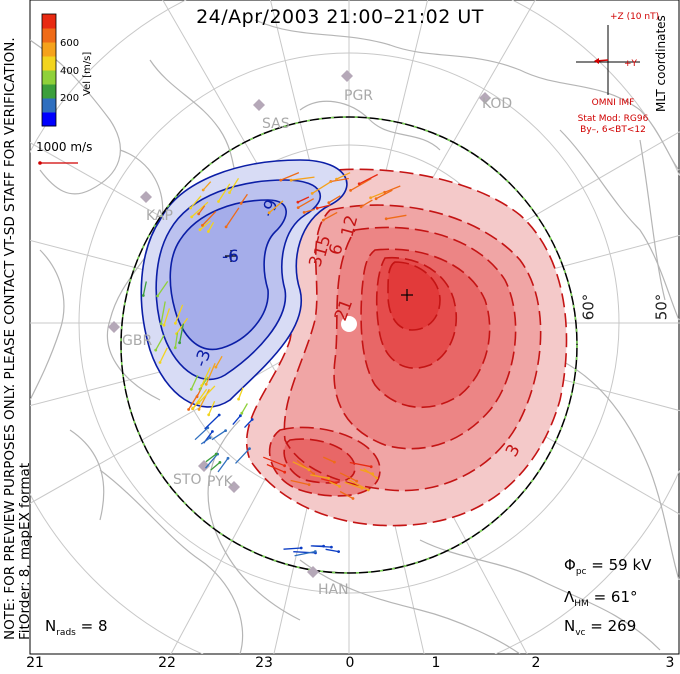 Image resolution: width=680 pixels, height=674 pixels. I want to click on potential-max-marker, so click(407, 295).